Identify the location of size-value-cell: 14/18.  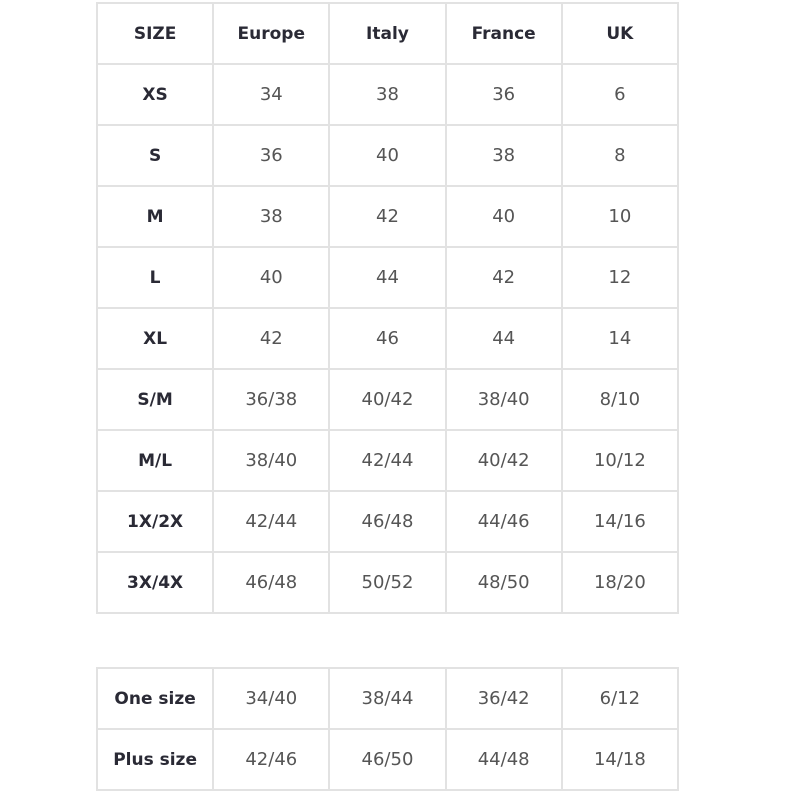
(620, 759).